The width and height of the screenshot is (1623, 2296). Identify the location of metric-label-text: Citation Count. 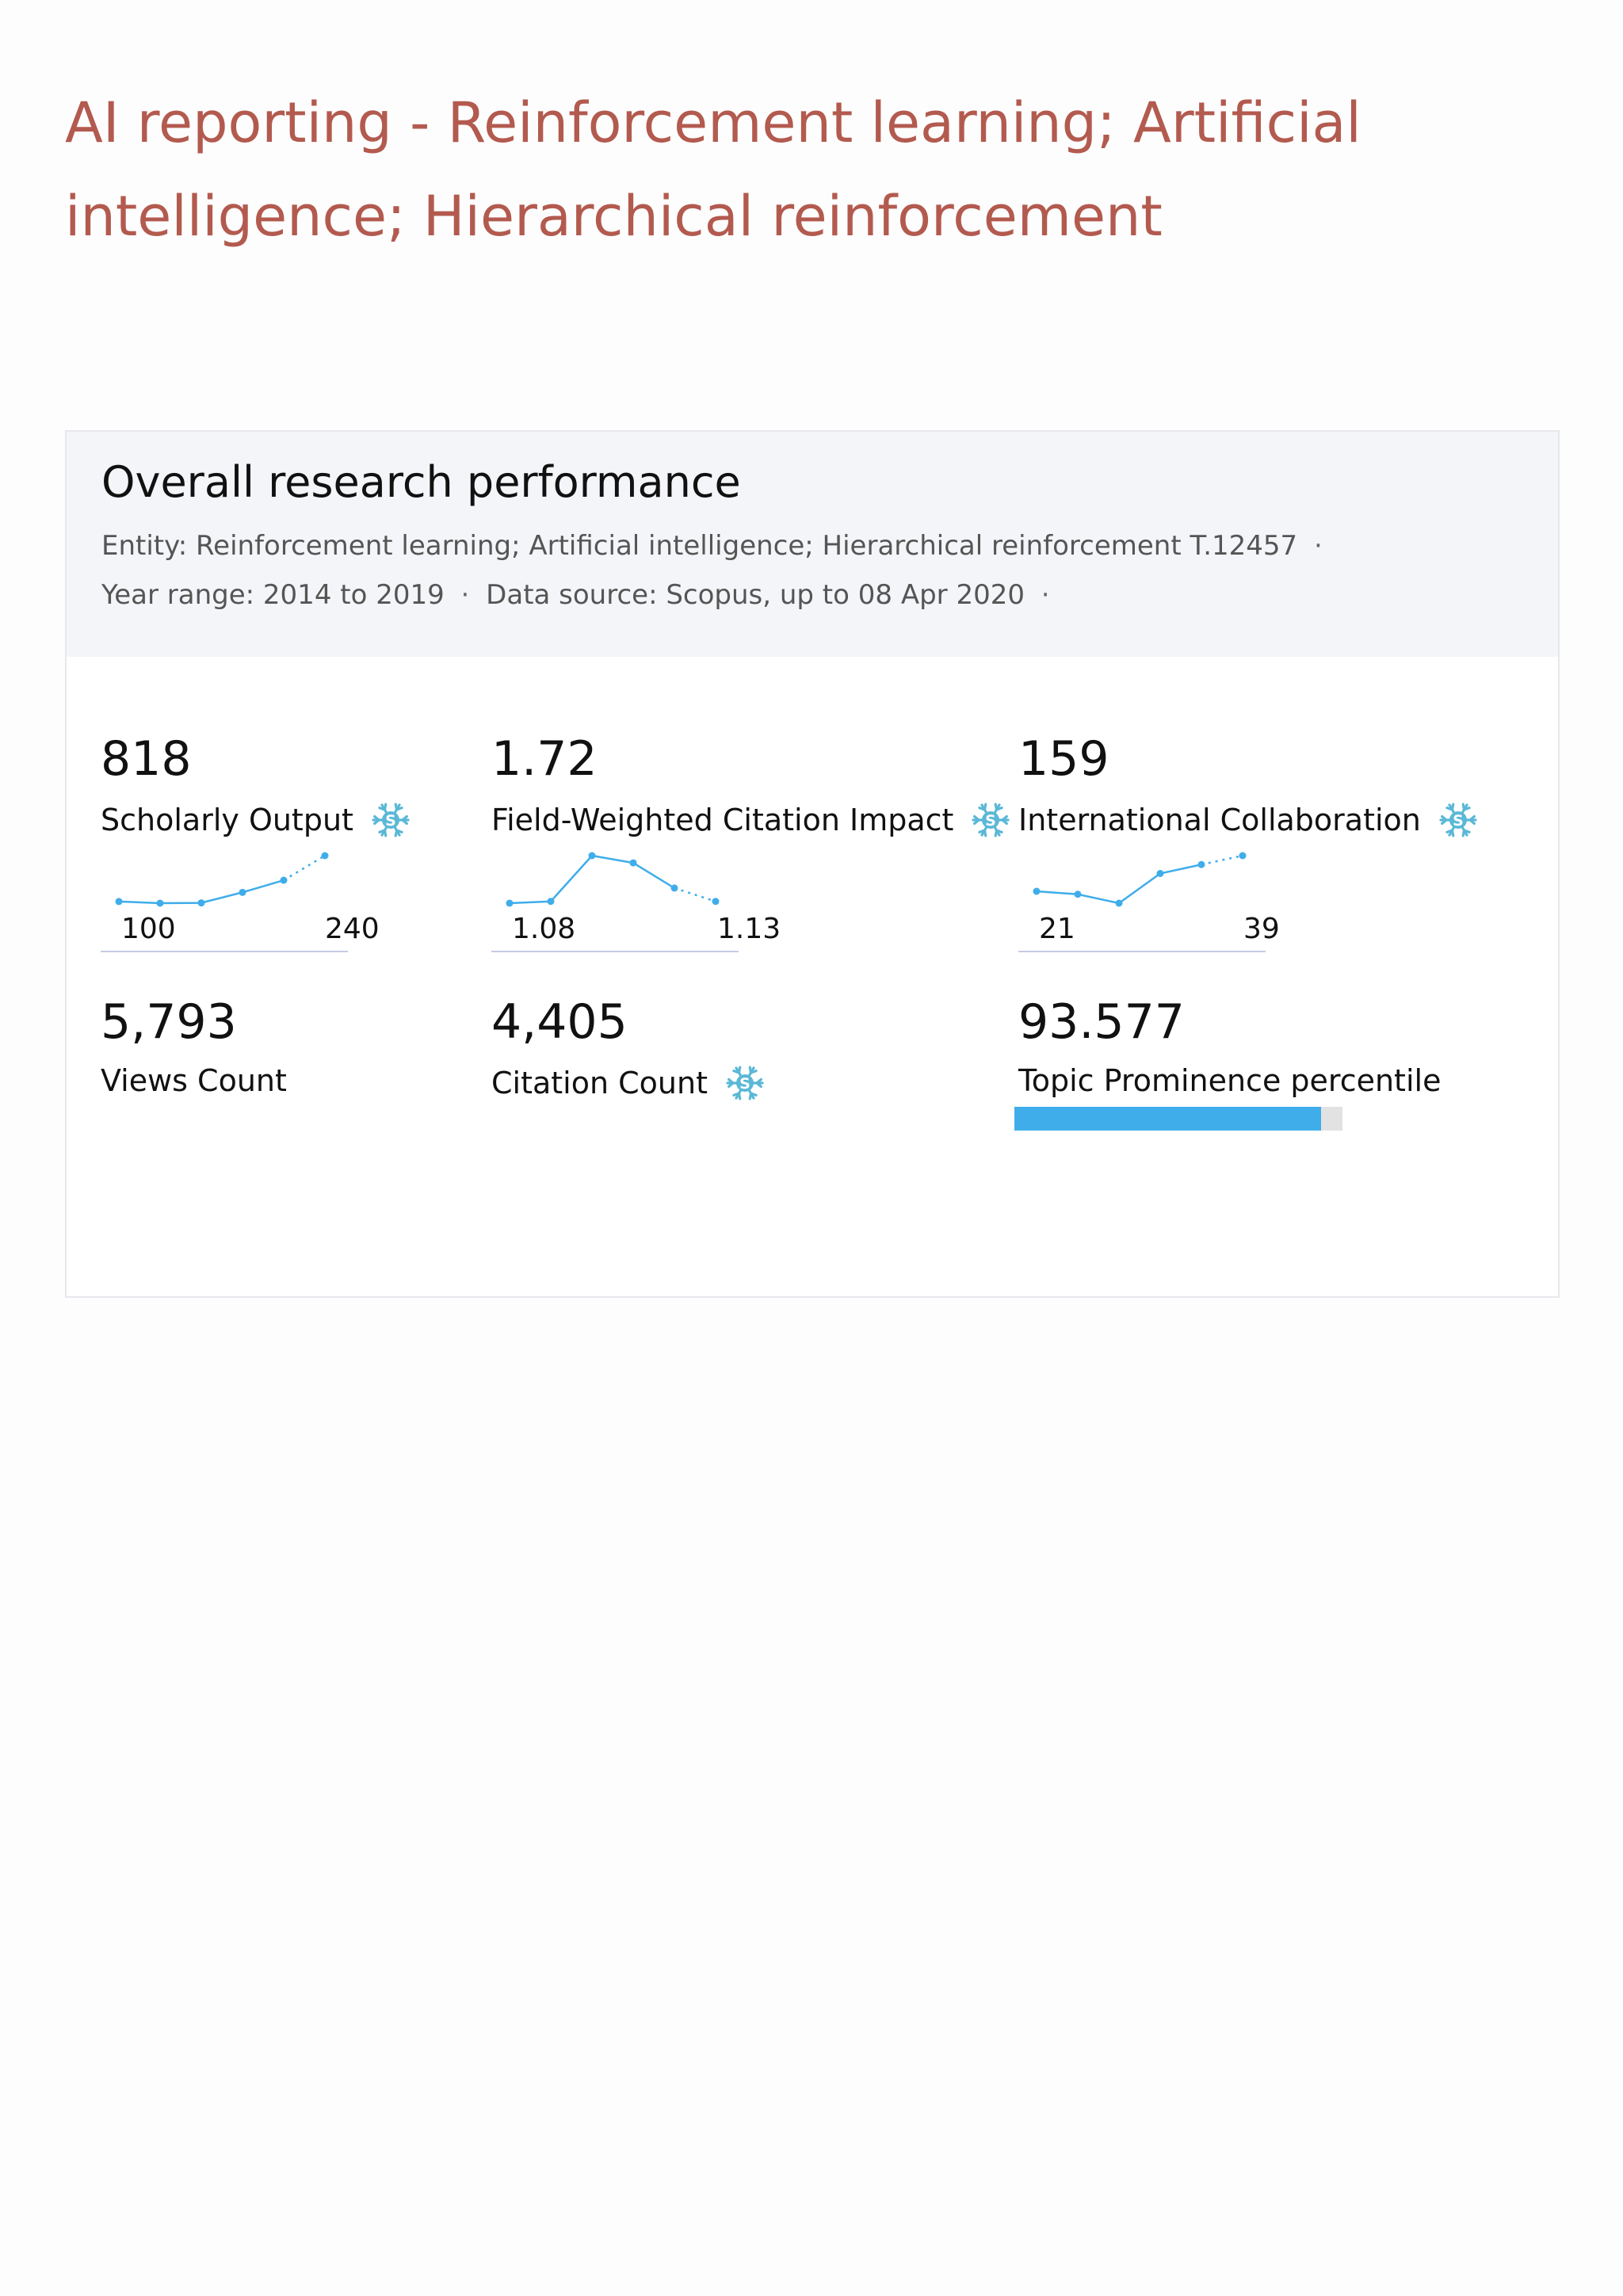
(599, 1083).